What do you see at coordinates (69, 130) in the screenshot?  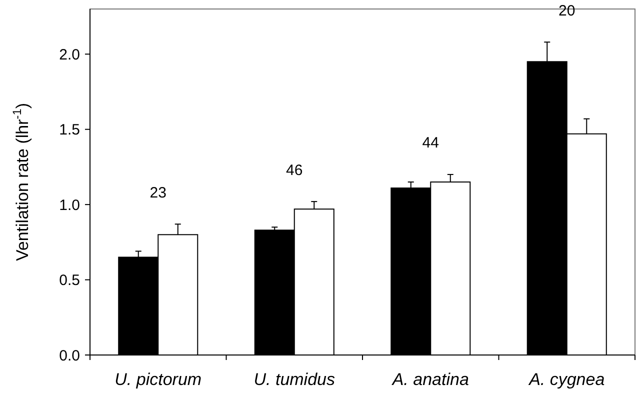 I see `y-tick-label: 1.5` at bounding box center [69, 130].